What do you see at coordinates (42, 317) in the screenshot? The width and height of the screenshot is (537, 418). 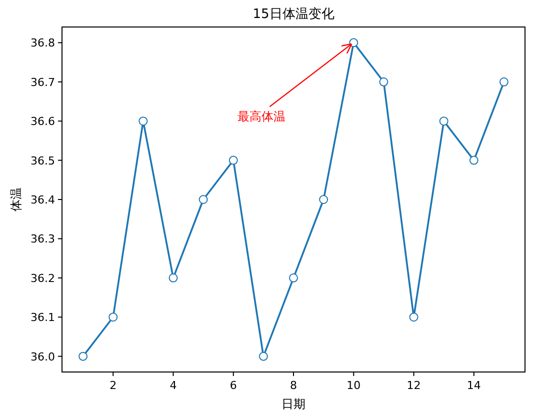 I see `y-tick-label: 36.1` at bounding box center [42, 317].